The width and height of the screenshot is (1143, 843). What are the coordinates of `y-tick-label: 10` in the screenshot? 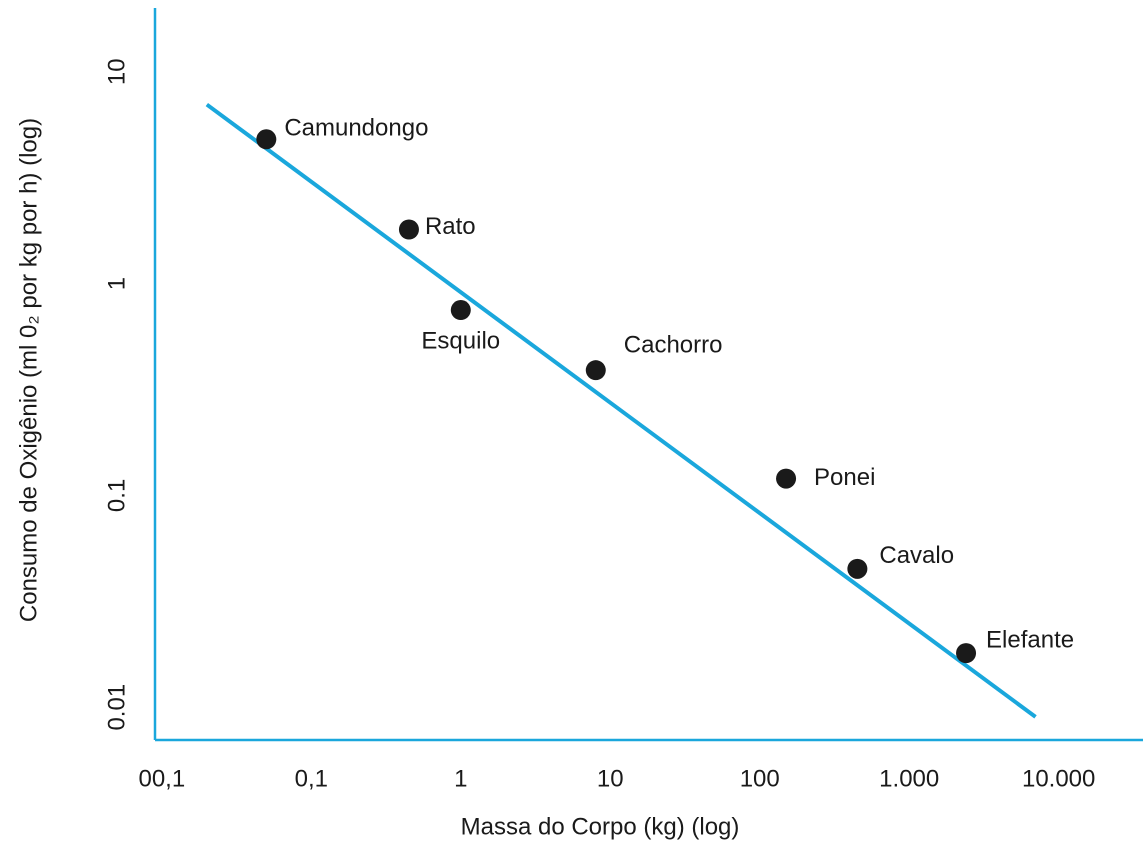 It's located at (116, 71).